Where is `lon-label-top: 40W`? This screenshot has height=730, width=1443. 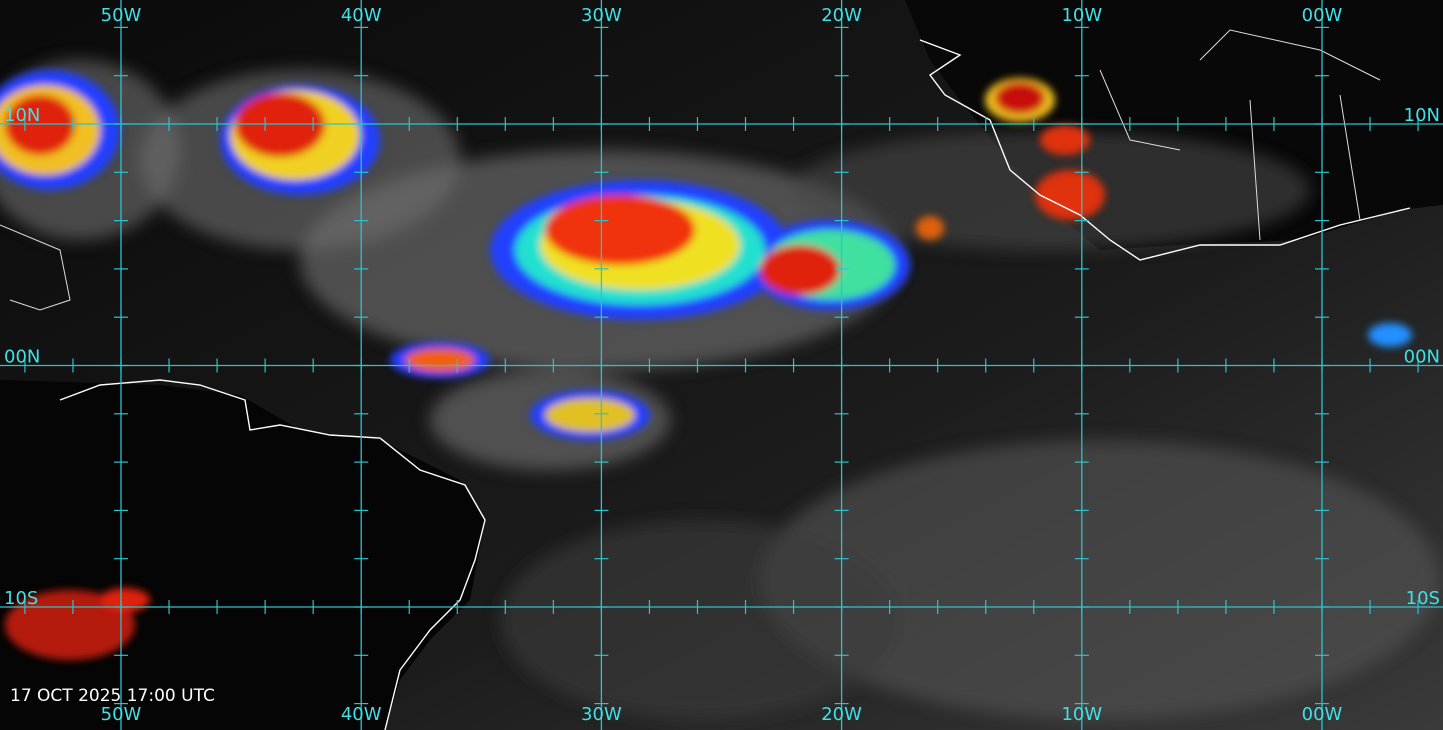 lon-label-top: 40W is located at coordinates (361, 15).